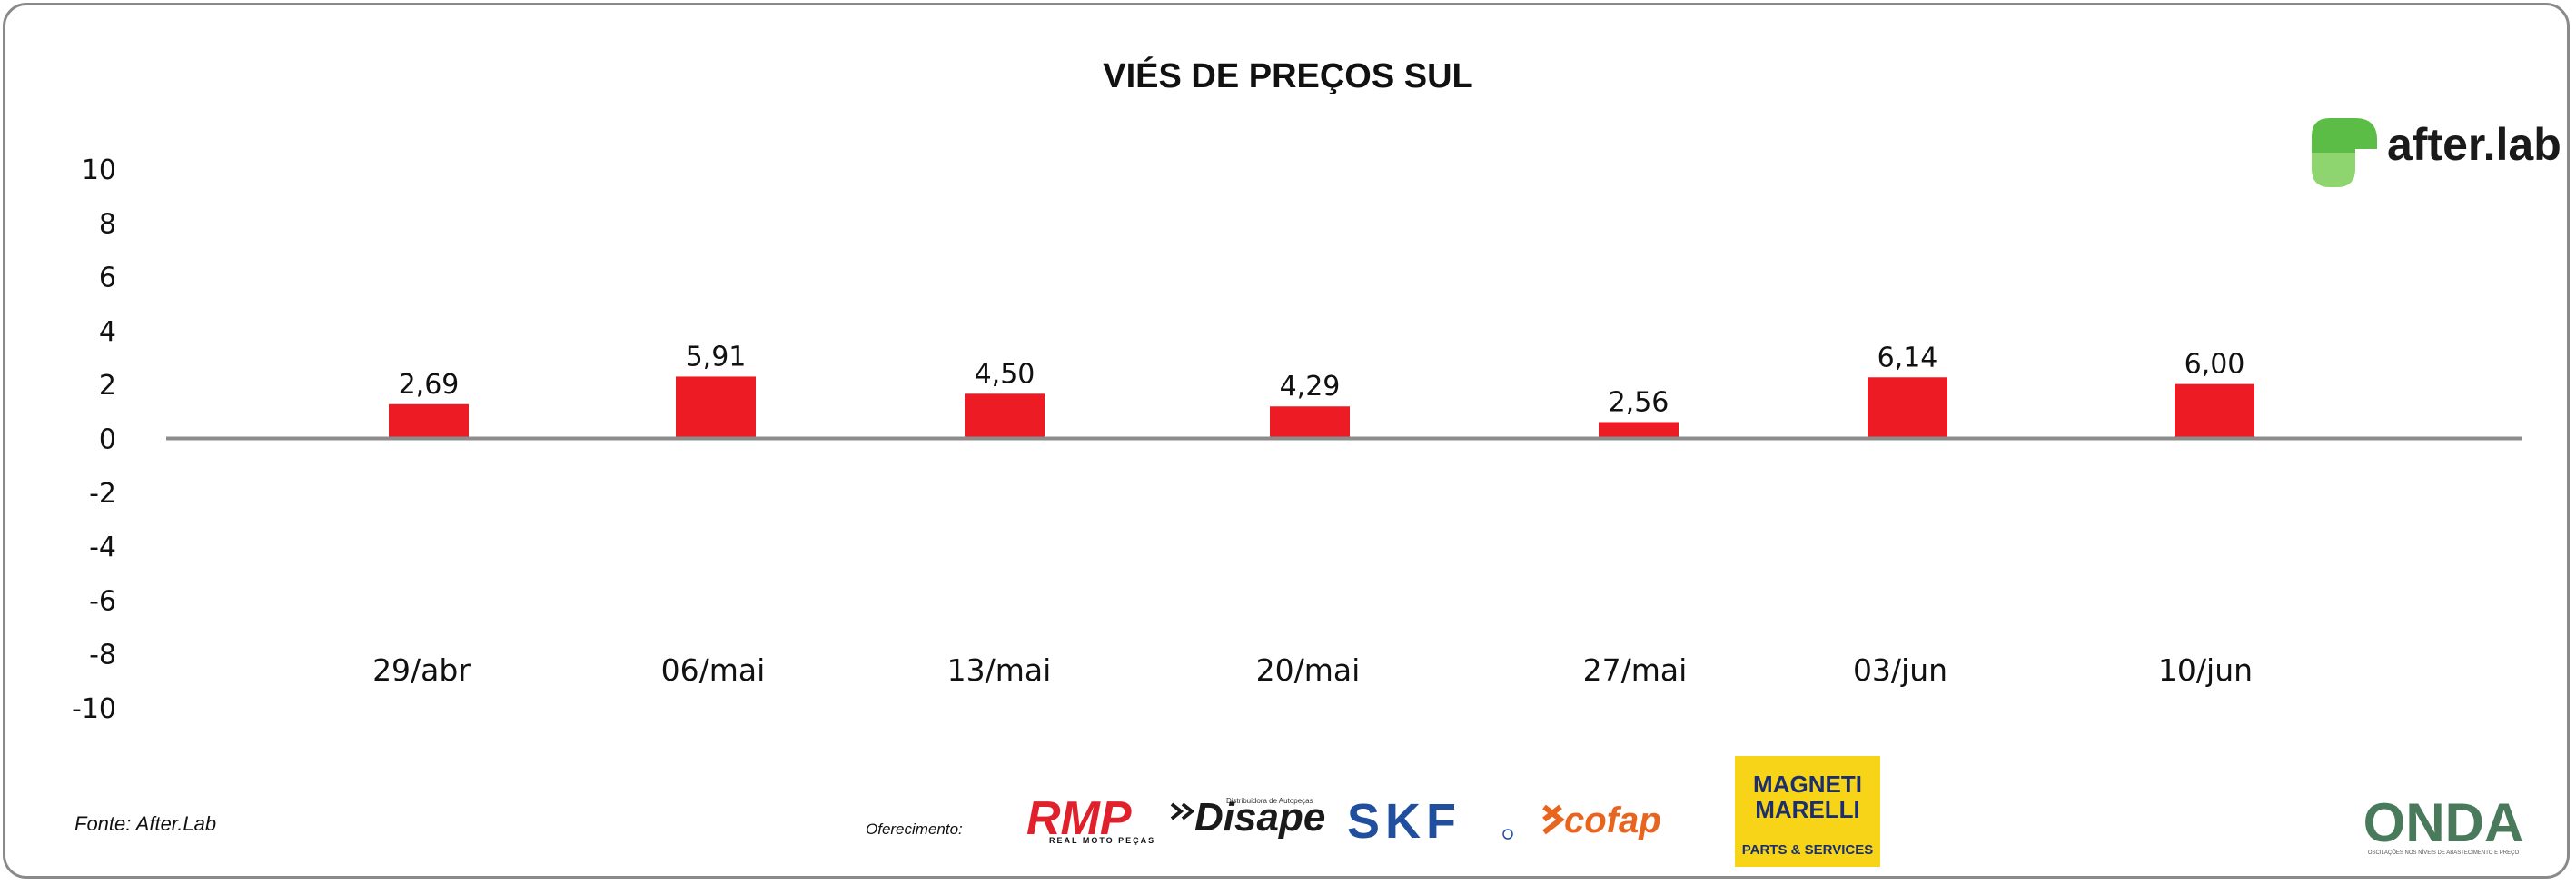 The width and height of the screenshot is (2576, 885). I want to click on rmp-subtitle: REAL MOTO PEÇAS, so click(1102, 840).